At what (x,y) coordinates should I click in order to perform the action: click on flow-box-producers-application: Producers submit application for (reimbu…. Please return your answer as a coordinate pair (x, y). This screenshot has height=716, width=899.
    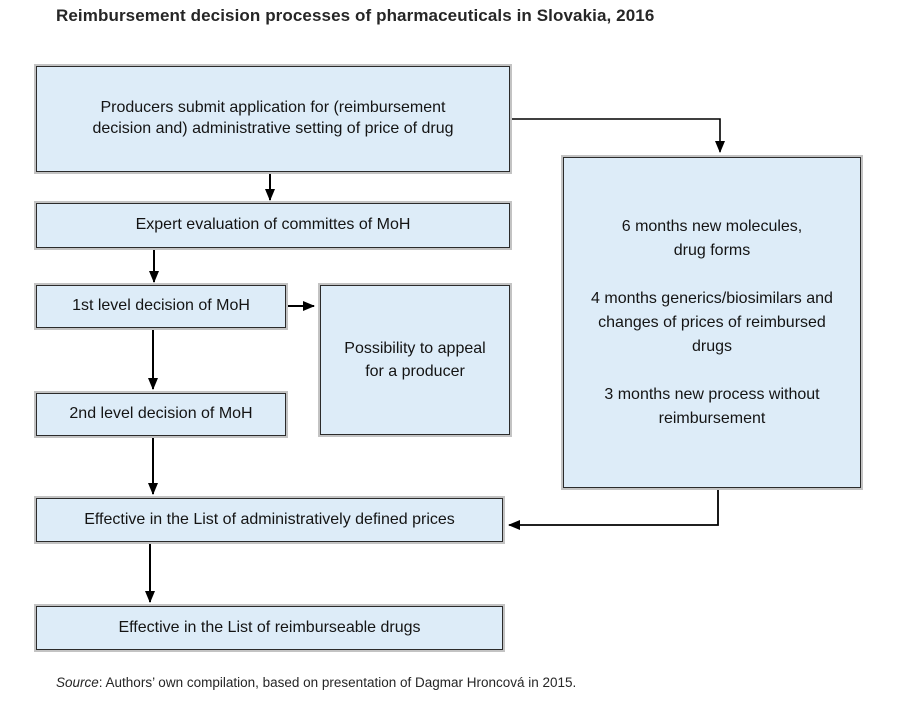
    Looking at the image, I should click on (273, 119).